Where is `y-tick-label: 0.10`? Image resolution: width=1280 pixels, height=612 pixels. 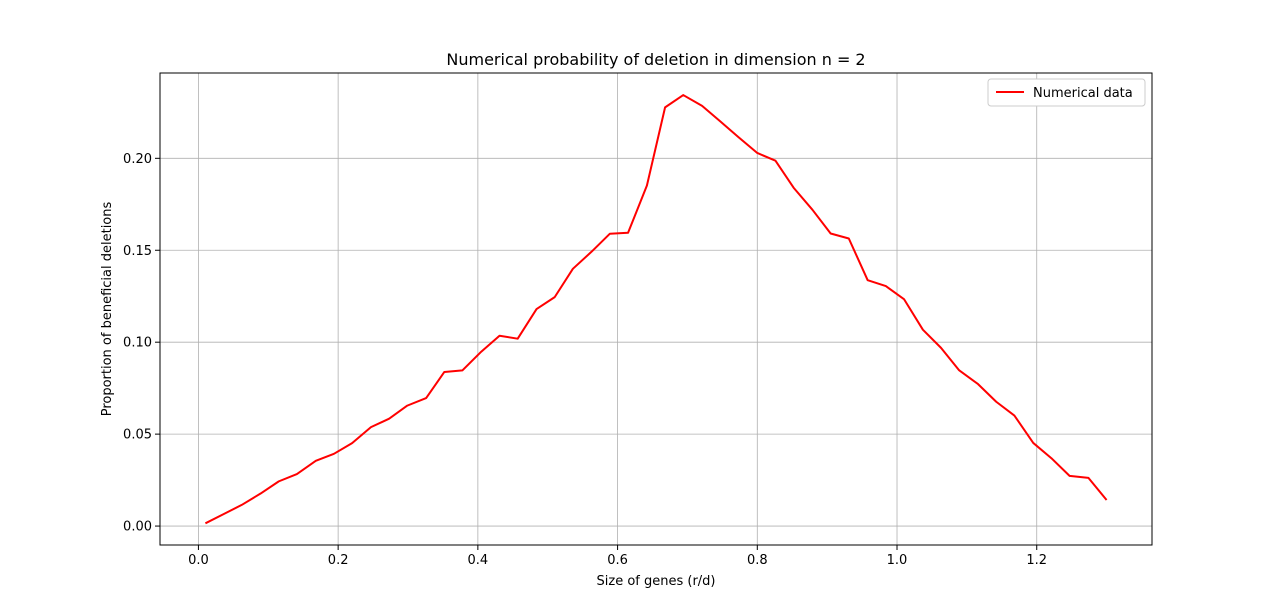
y-tick-label: 0.10 is located at coordinates (137, 343).